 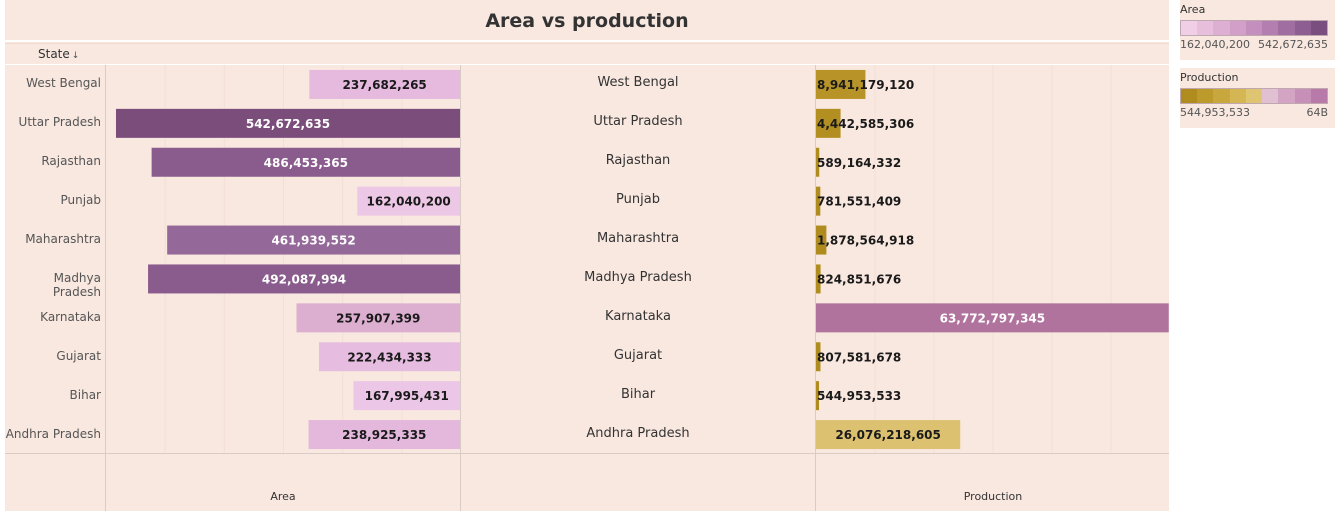 I want to click on state-center-label: Maharashtra, so click(x=638, y=239).